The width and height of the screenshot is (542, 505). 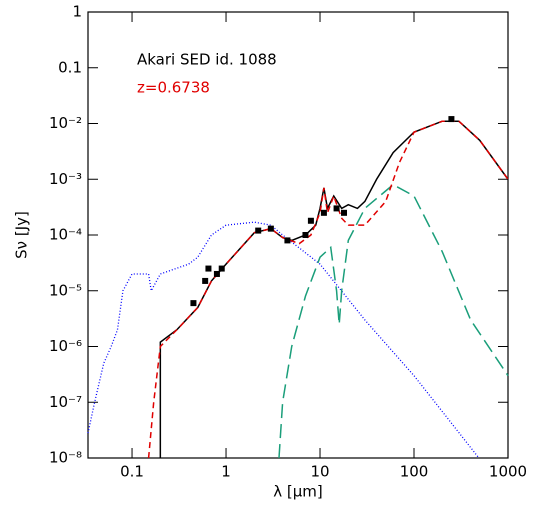 What do you see at coordinates (65, 346) in the screenshot?
I see `y-tick-label: 10⁻⁶` at bounding box center [65, 346].